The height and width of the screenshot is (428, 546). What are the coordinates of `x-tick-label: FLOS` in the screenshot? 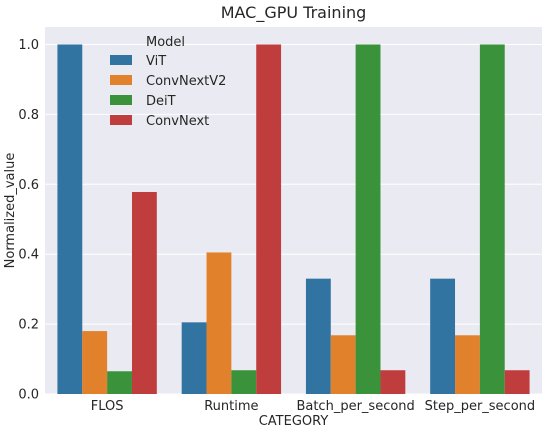 It's located at (107, 406).